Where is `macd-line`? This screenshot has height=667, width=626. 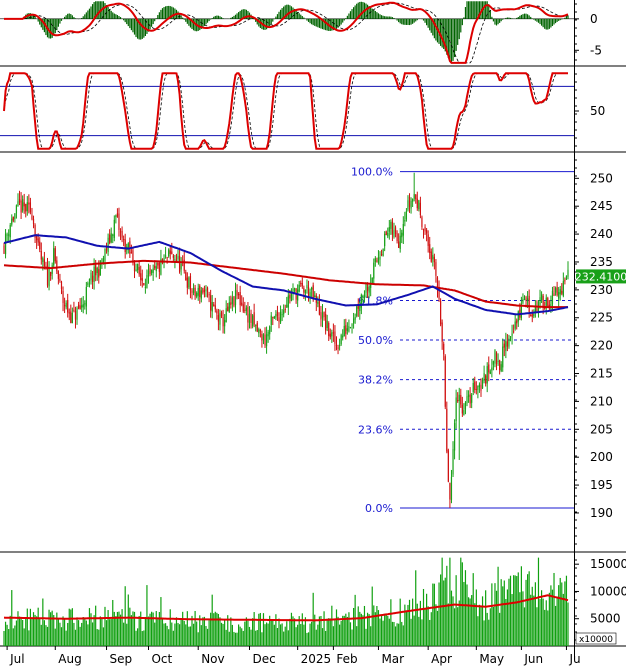
macd-line is located at coordinates (286, 32).